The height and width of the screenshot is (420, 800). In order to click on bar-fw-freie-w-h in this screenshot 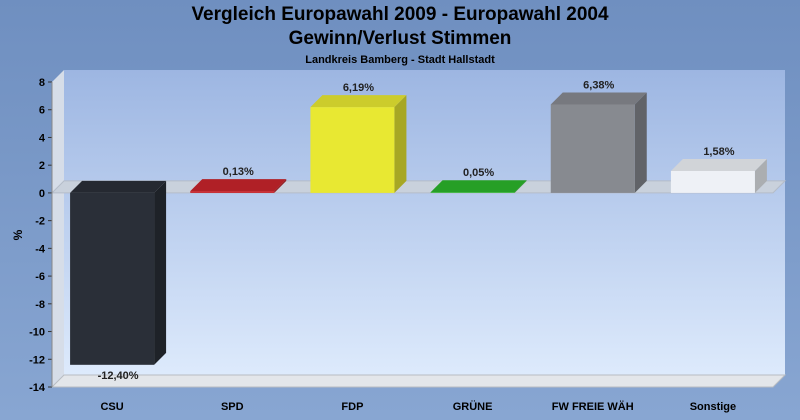, I will do `click(598, 142)`.